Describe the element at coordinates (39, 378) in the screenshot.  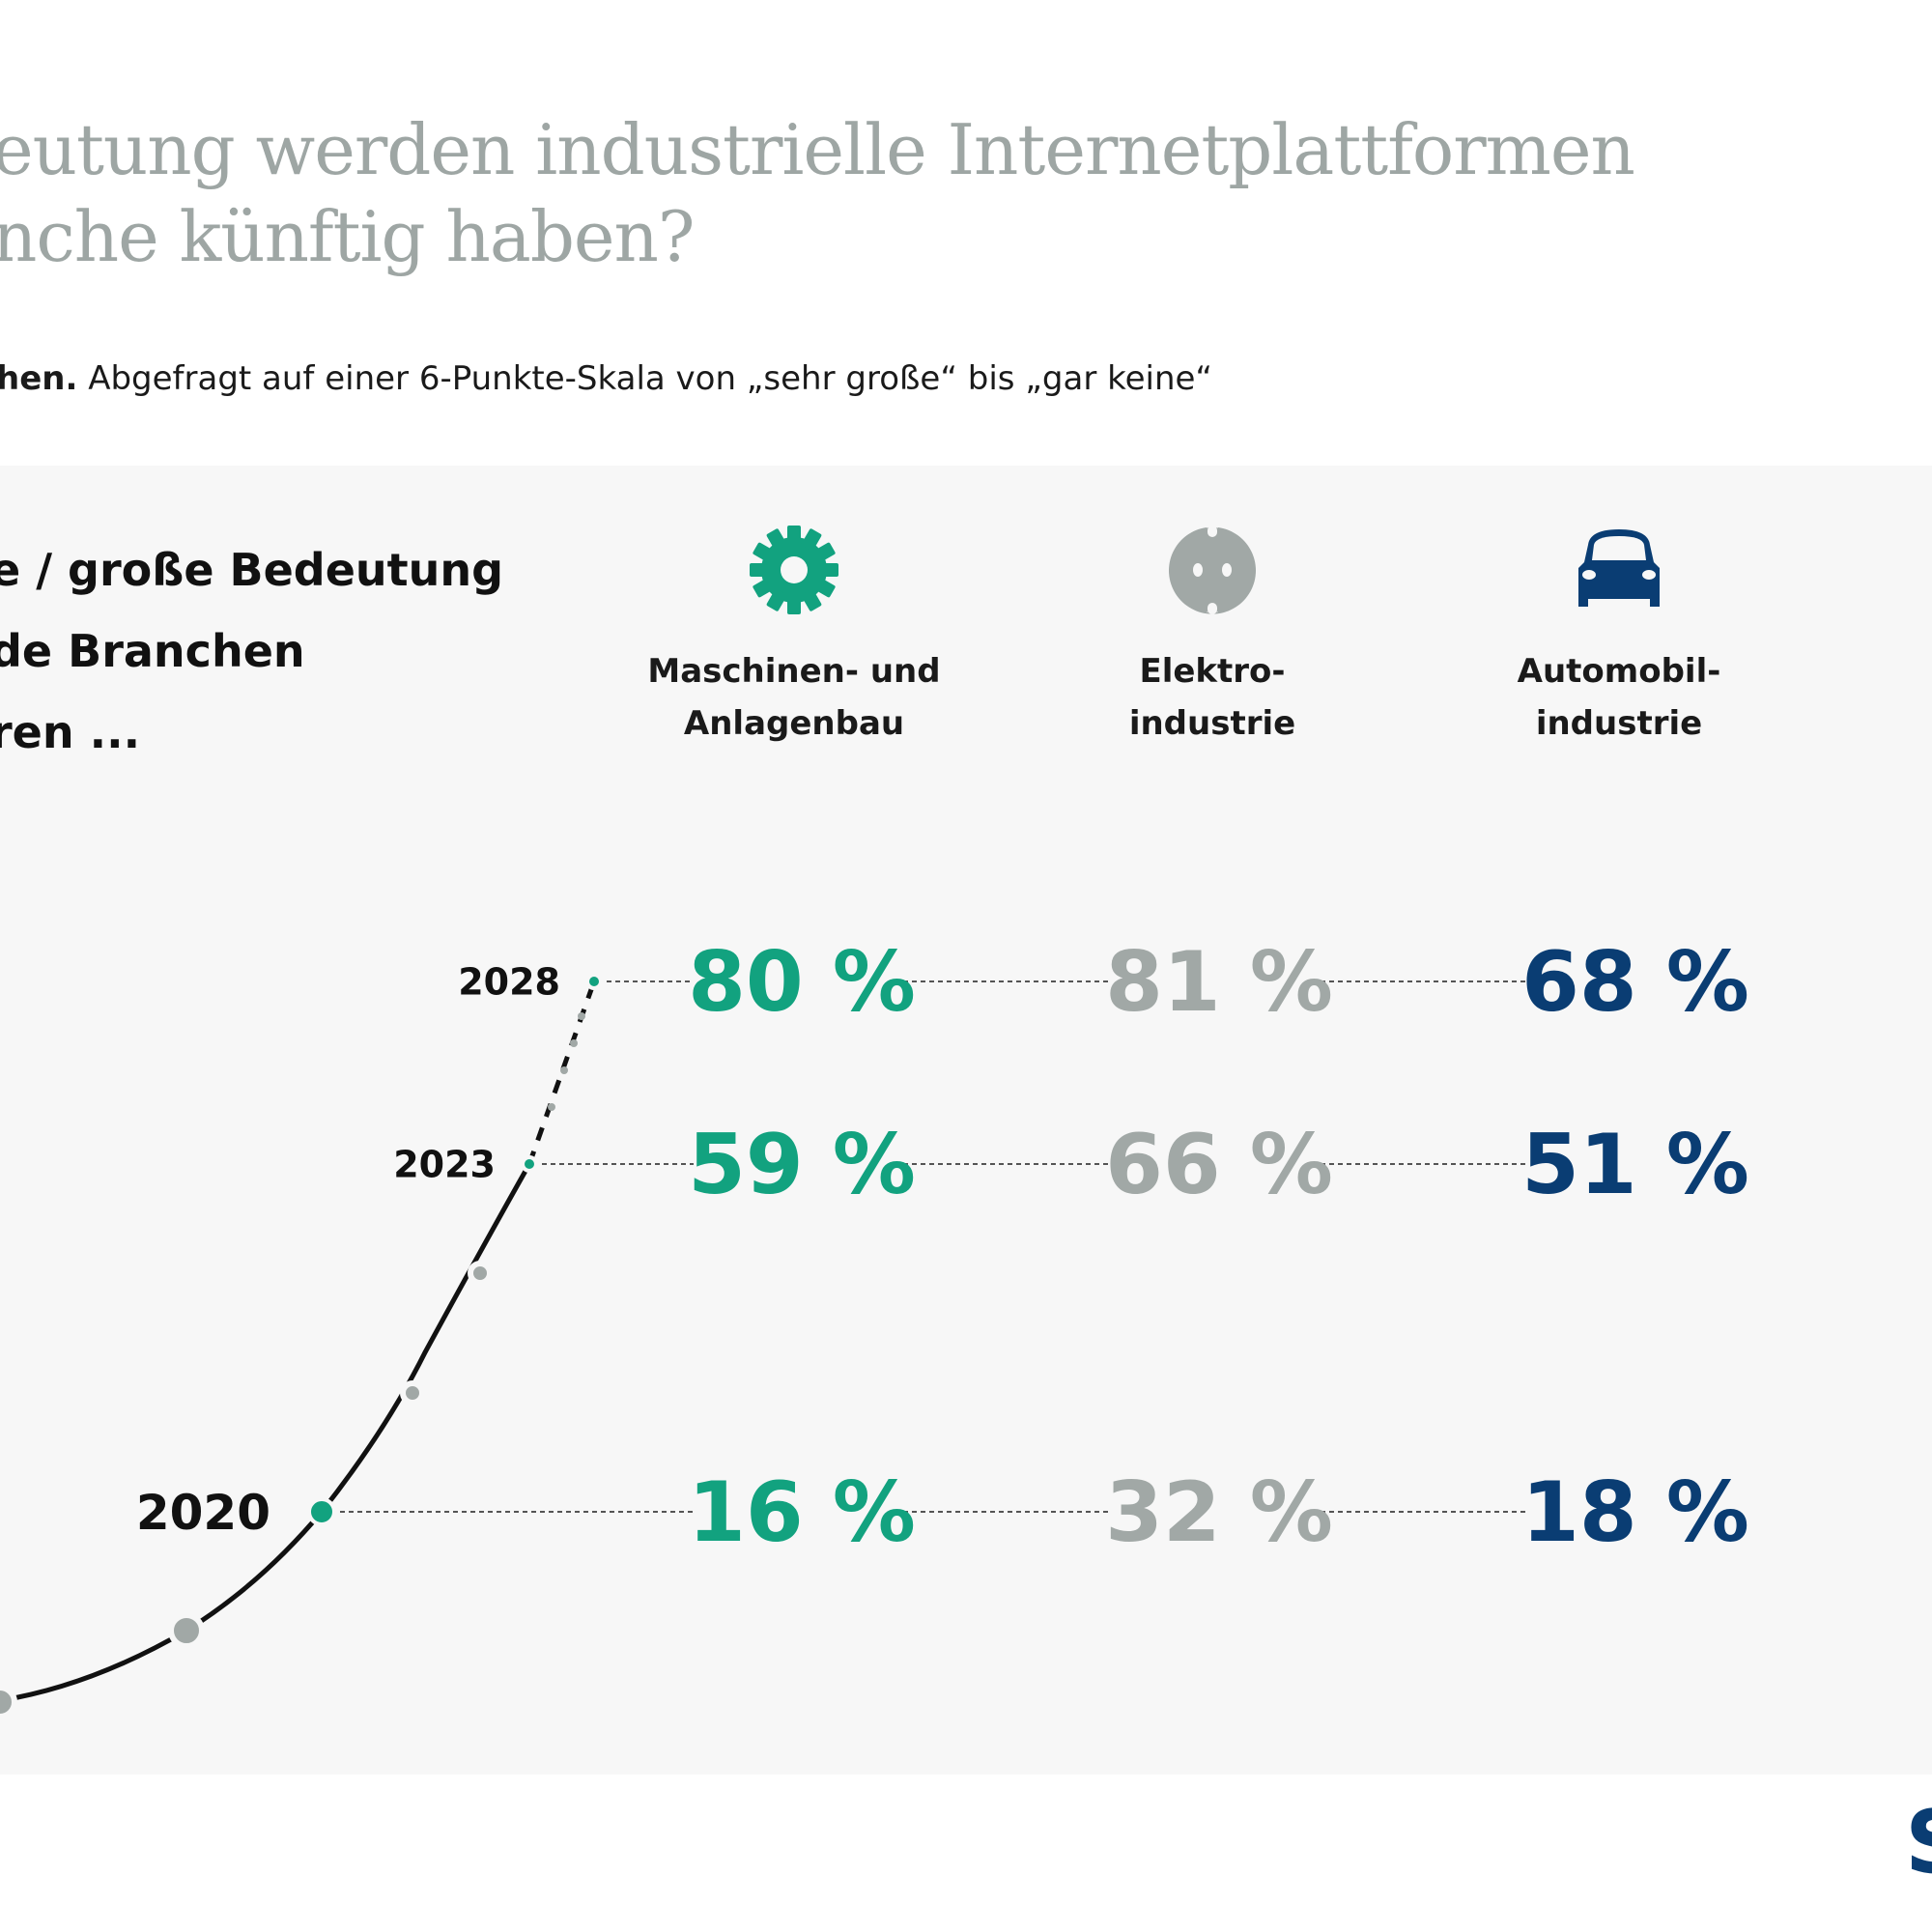
I see `subtitle-bold: hen.` at that location.